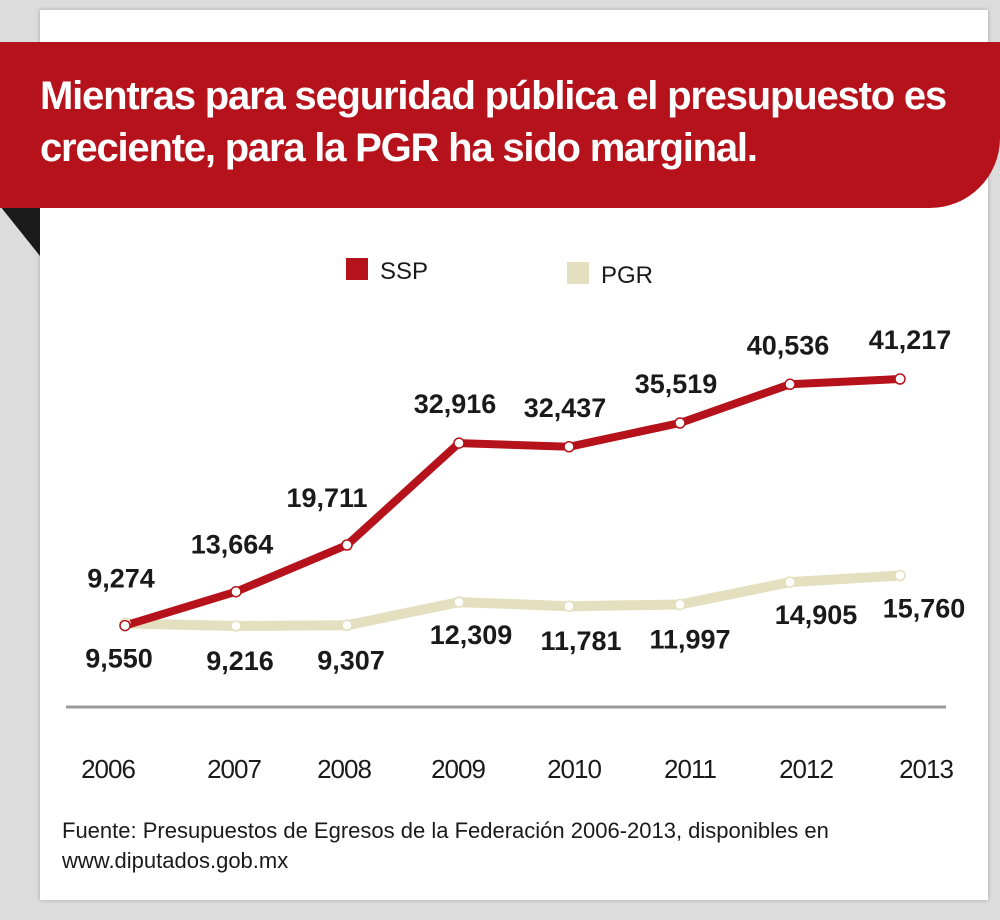 This screenshot has height=920, width=1000. I want to click on x-tick-2011: 2011, so click(690, 769).